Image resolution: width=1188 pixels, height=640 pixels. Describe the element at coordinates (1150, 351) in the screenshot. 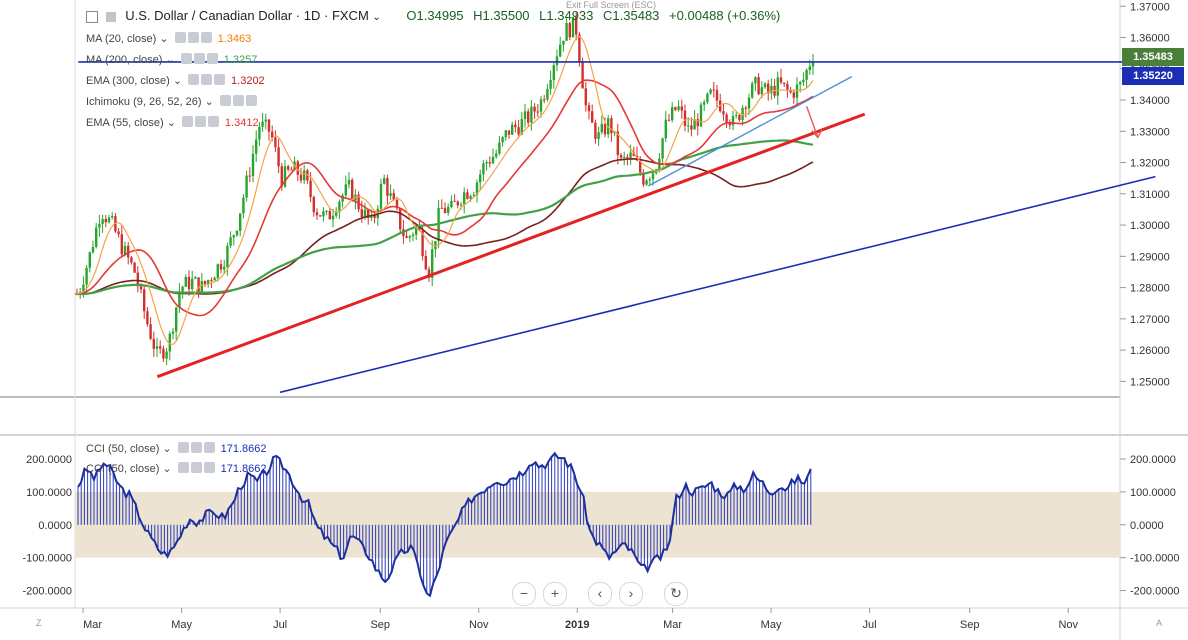

I see `price-tick-label: 1.26000` at that location.